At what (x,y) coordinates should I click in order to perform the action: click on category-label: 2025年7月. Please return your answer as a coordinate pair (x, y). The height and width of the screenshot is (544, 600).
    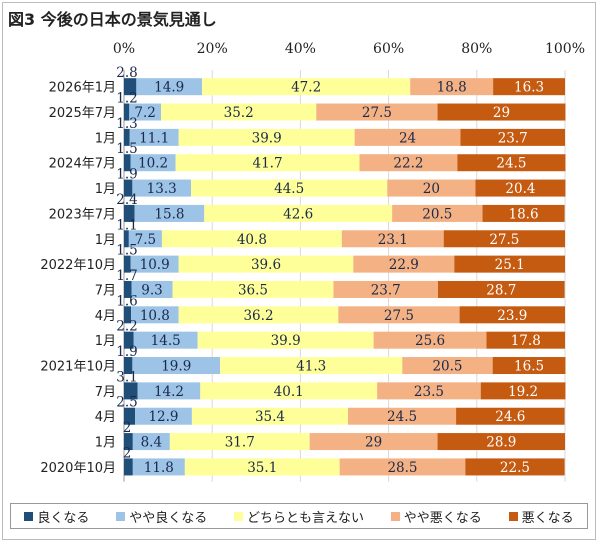
    Looking at the image, I should click on (82, 113).